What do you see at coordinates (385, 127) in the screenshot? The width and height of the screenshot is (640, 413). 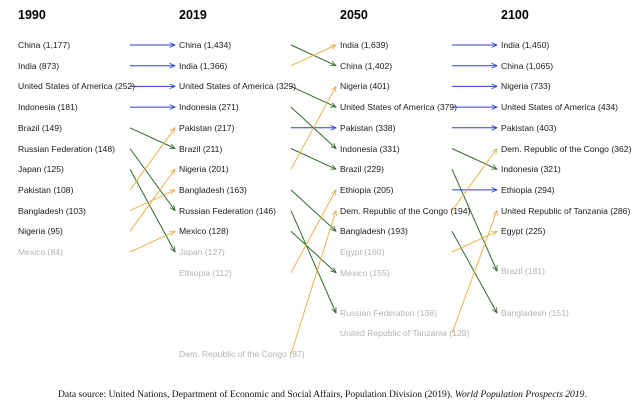 I see `population-value: 338` at bounding box center [385, 127].